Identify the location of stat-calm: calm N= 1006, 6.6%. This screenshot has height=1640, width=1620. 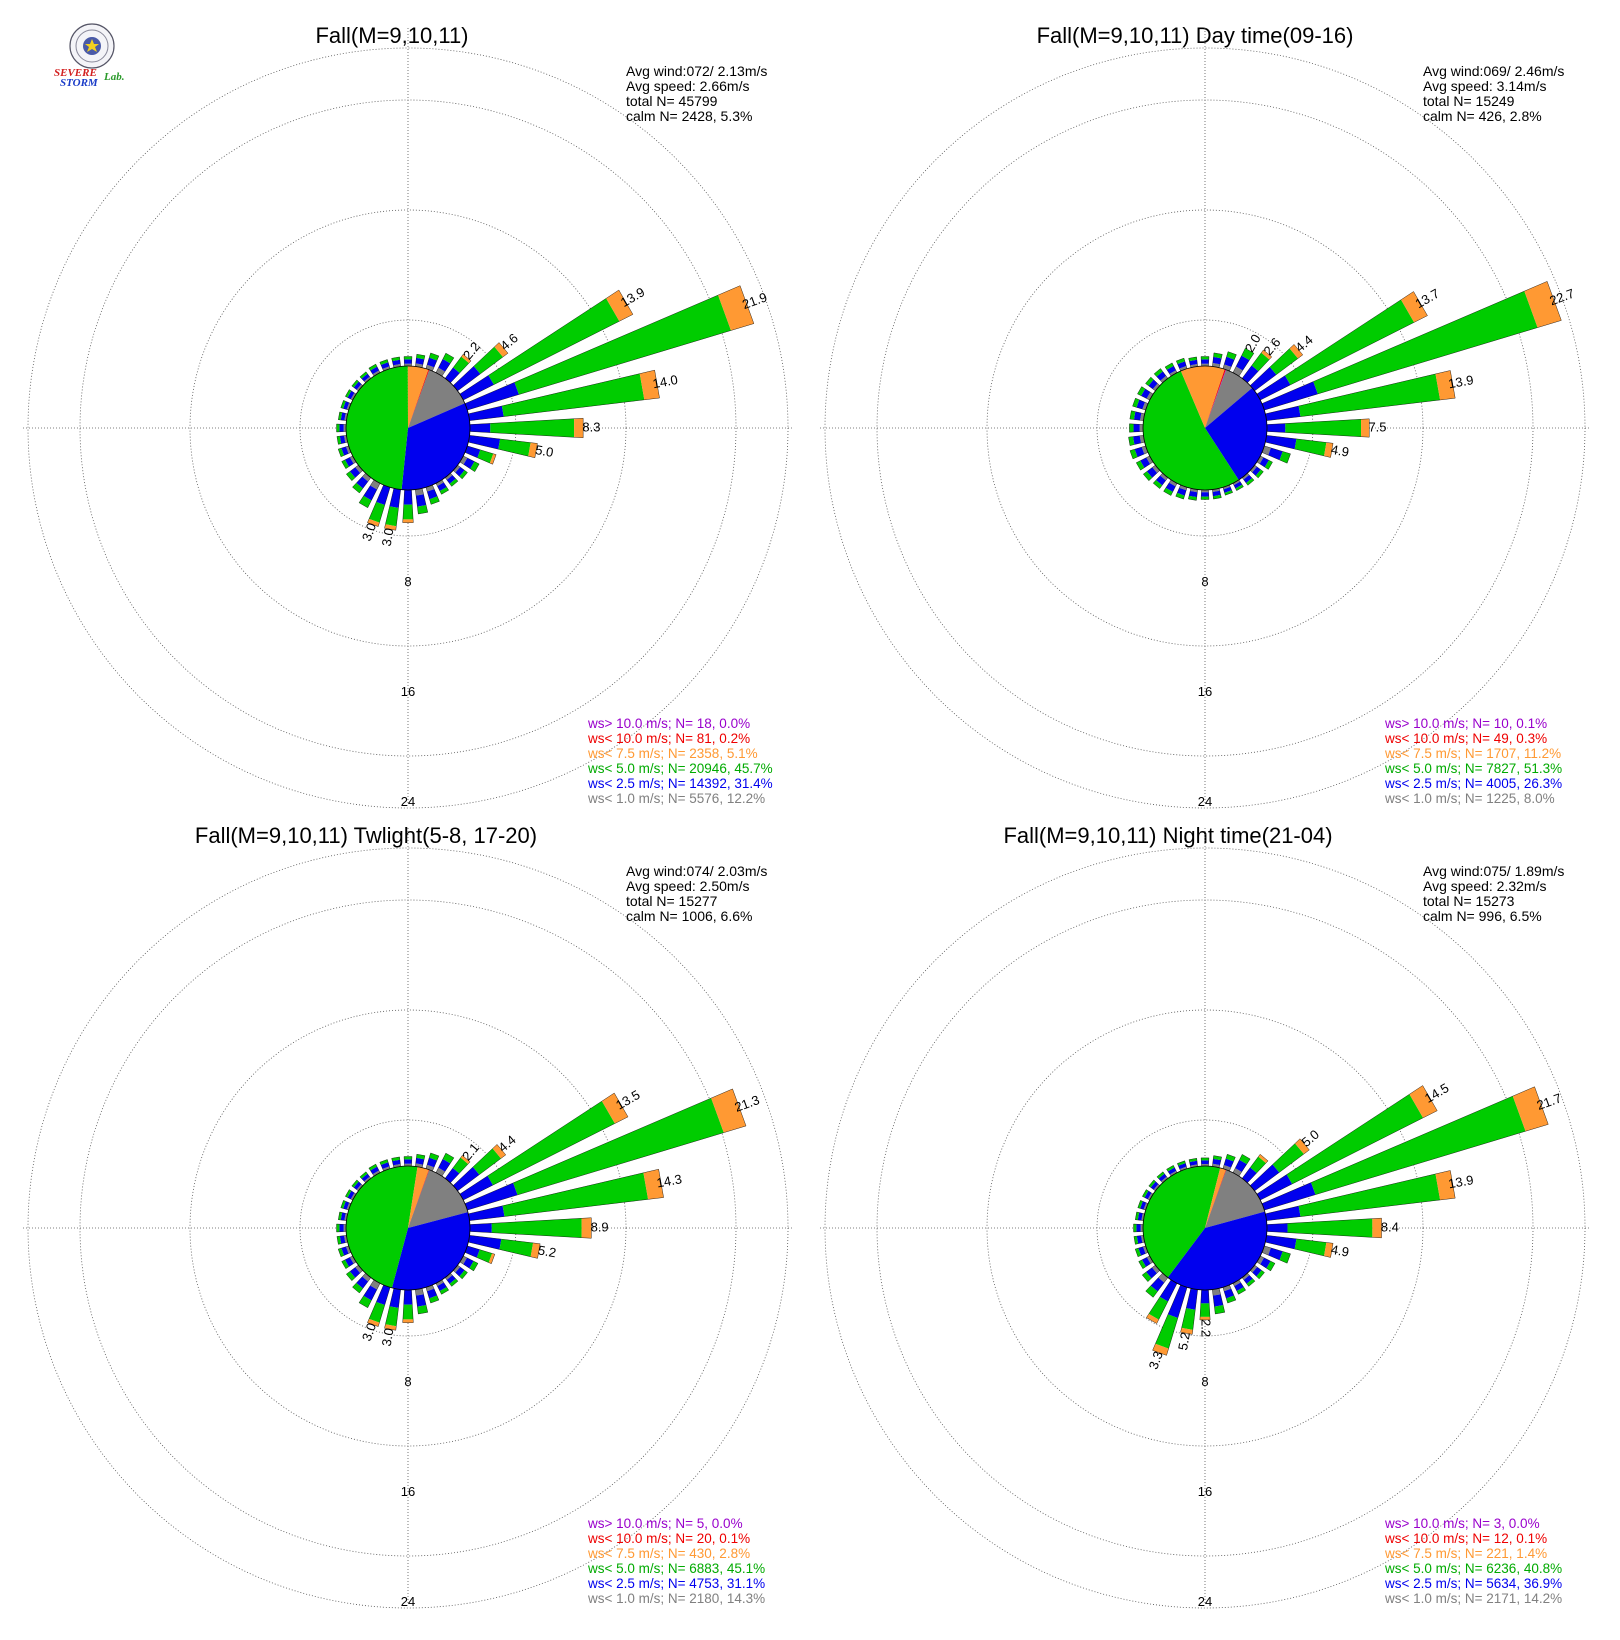
(689, 916).